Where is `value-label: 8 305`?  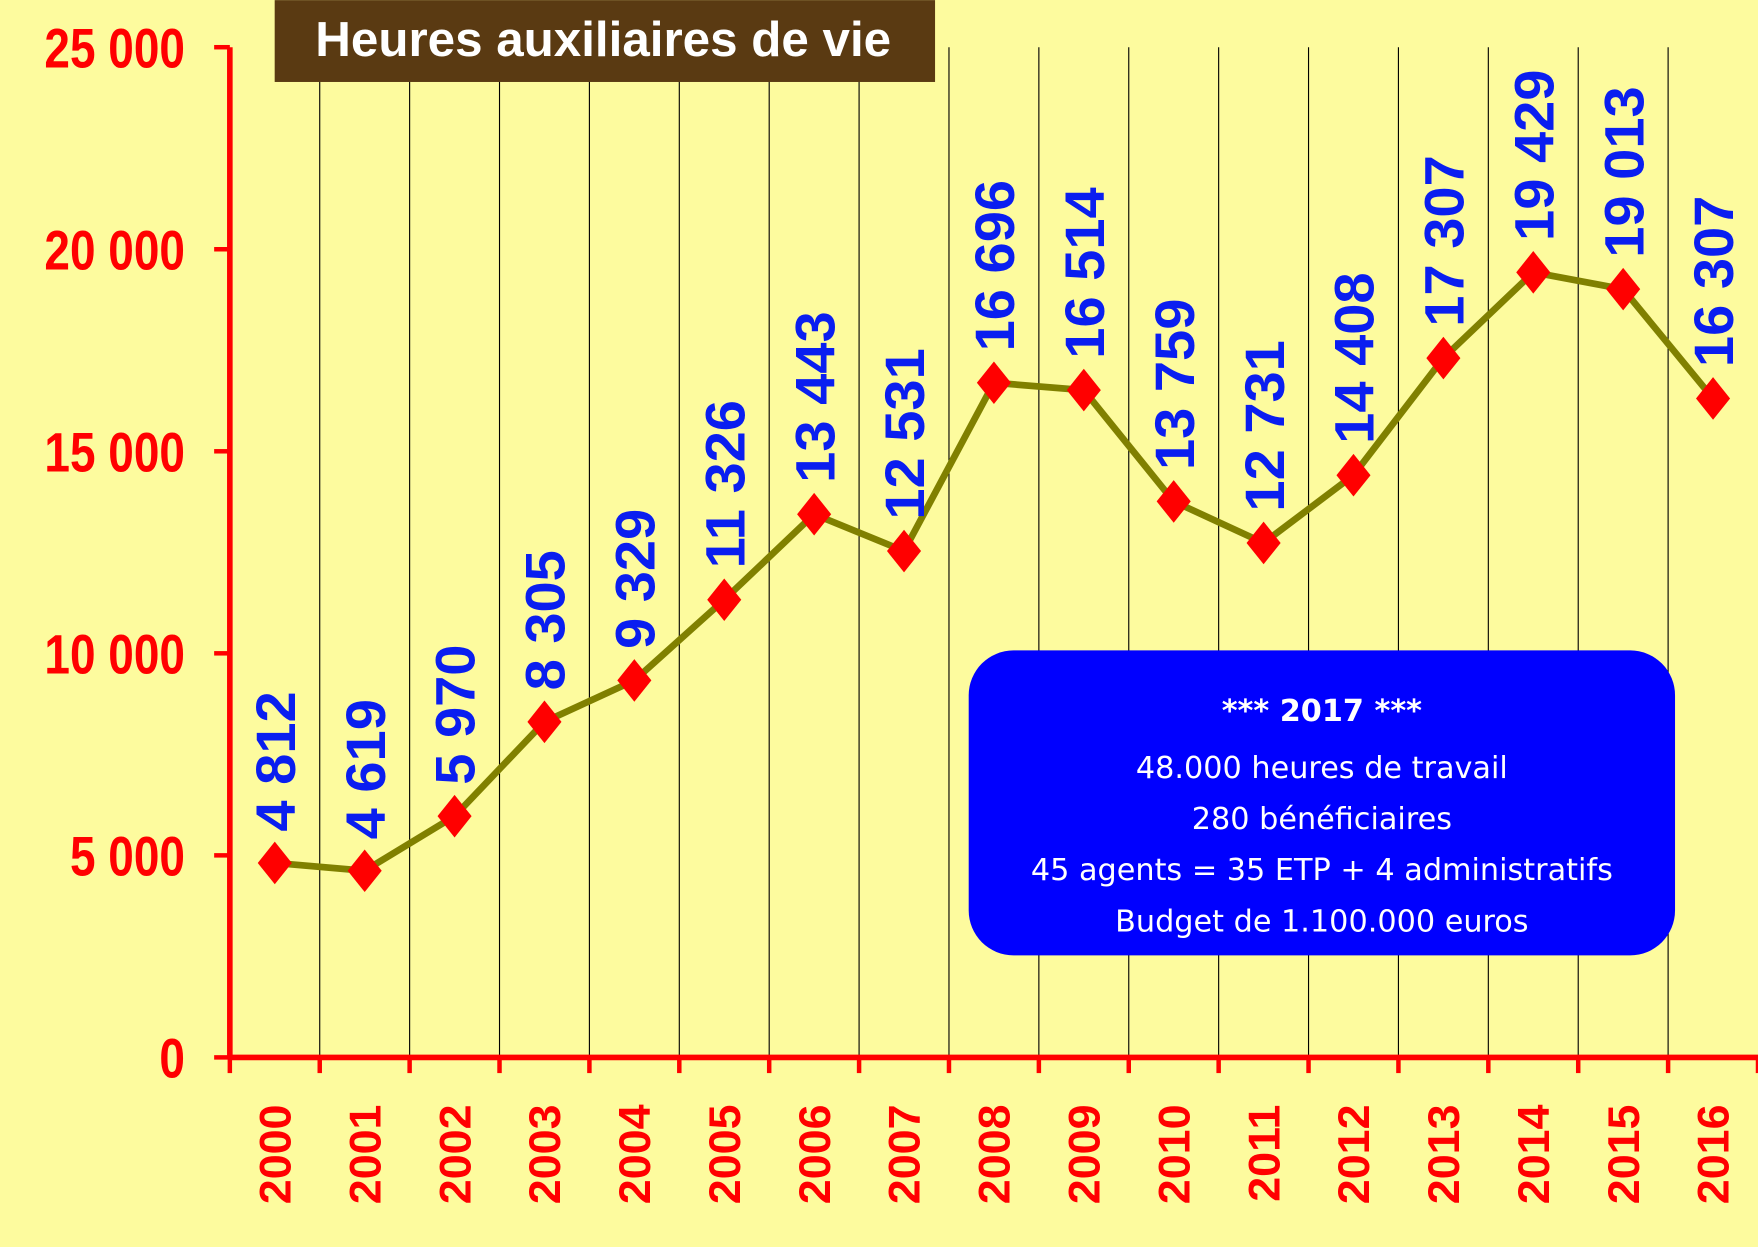 value-label: 8 305 is located at coordinates (545, 620).